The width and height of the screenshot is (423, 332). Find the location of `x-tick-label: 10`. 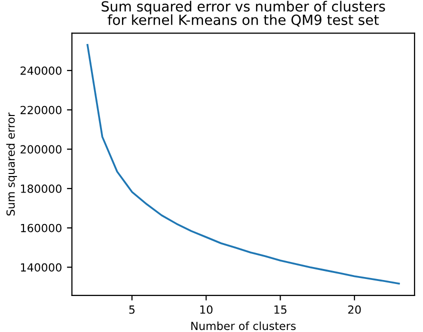

x-tick-label: 10 is located at coordinates (206, 309).